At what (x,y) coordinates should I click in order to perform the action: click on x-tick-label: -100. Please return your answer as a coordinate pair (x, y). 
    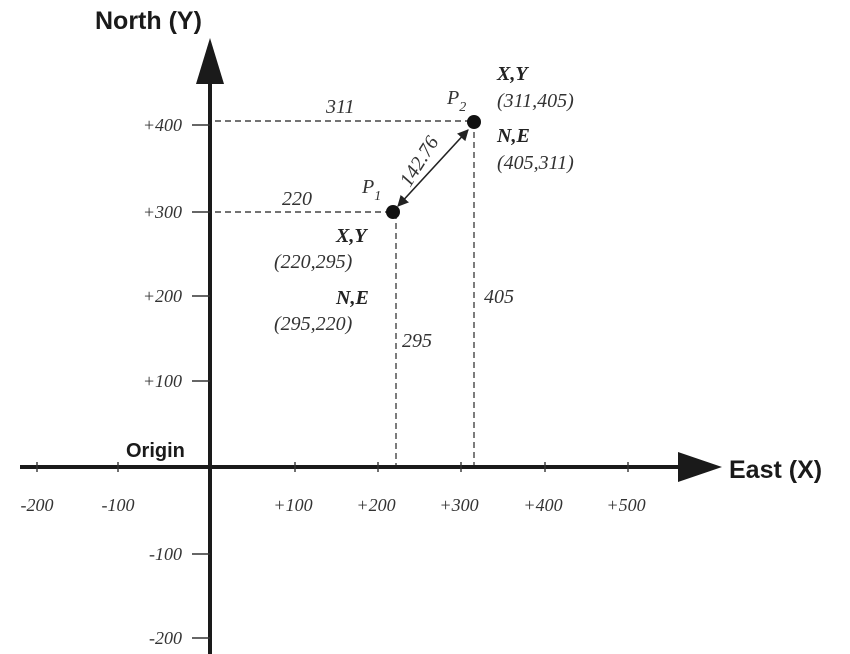
    Looking at the image, I should click on (118, 505).